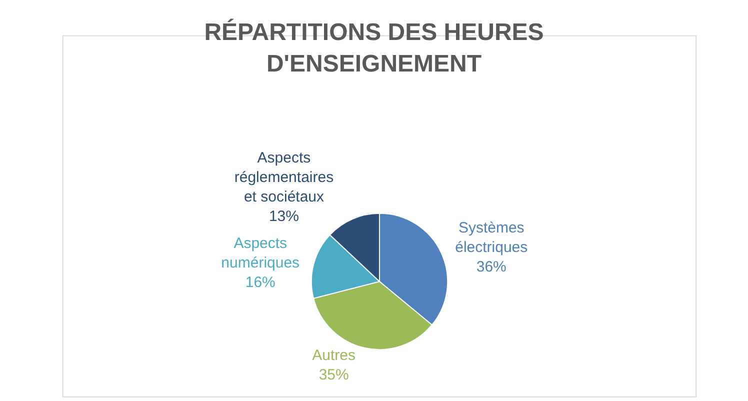  I want to click on slice-label: Systèmes électriques, so click(491, 237).